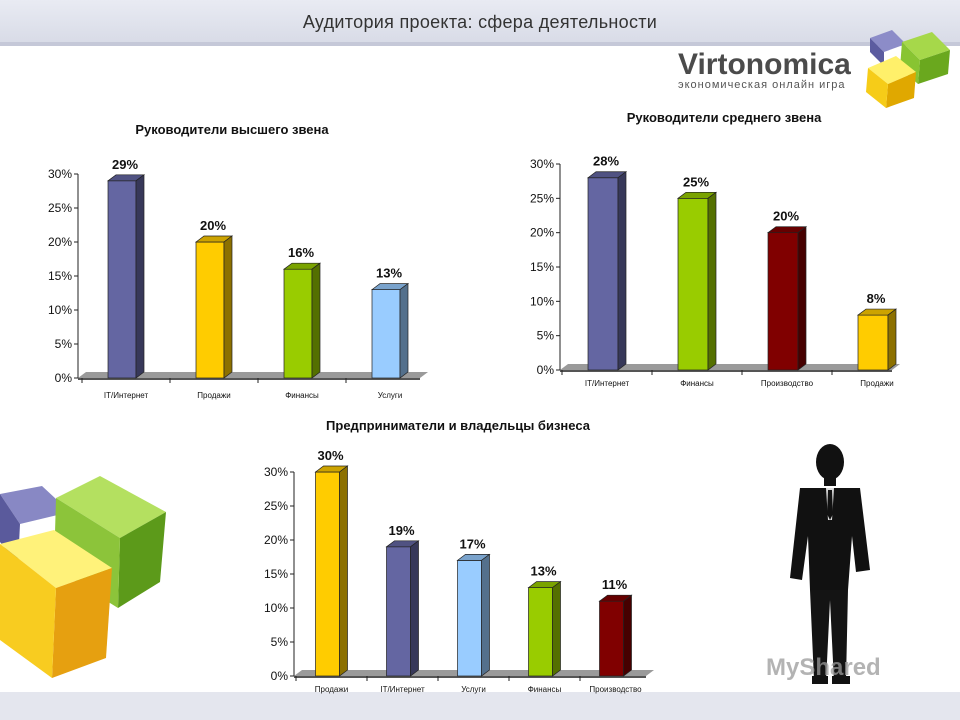 The image size is (960, 720). I want to click on logo-tagline: экономическая онлайн игра, so click(762, 85).